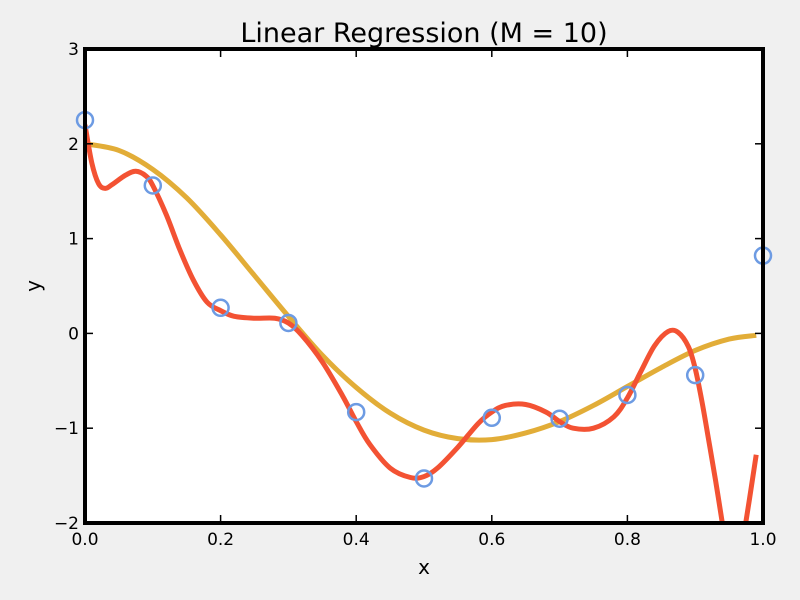  Describe the element at coordinates (423, 33) in the screenshot. I see `chart-title: Linear Regression (M = 10)` at that location.